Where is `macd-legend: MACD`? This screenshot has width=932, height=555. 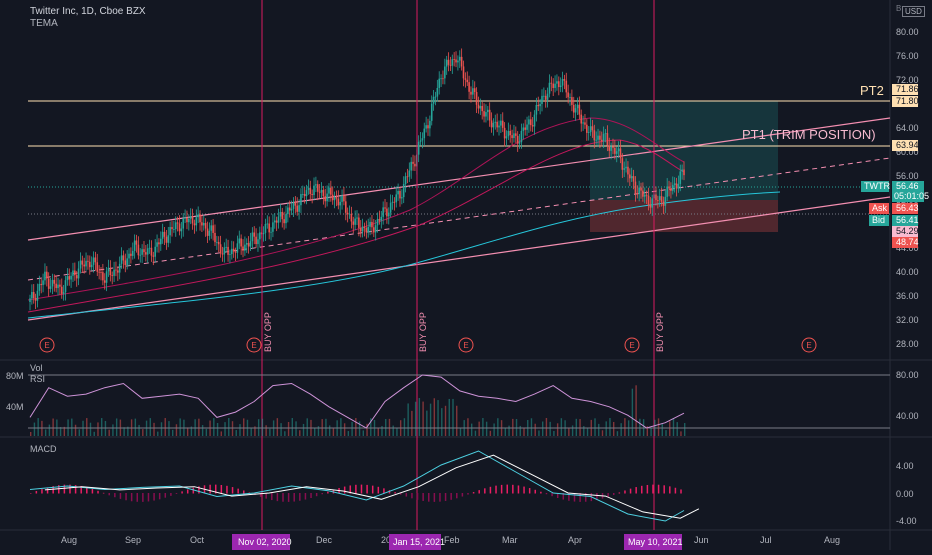 macd-legend: MACD is located at coordinates (43, 449).